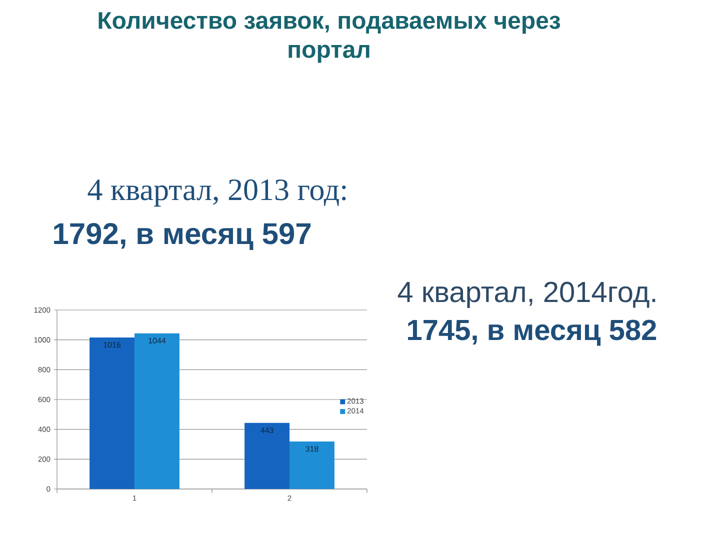 This screenshot has height=540, width=720. I want to click on data-label: 443, so click(267, 430).